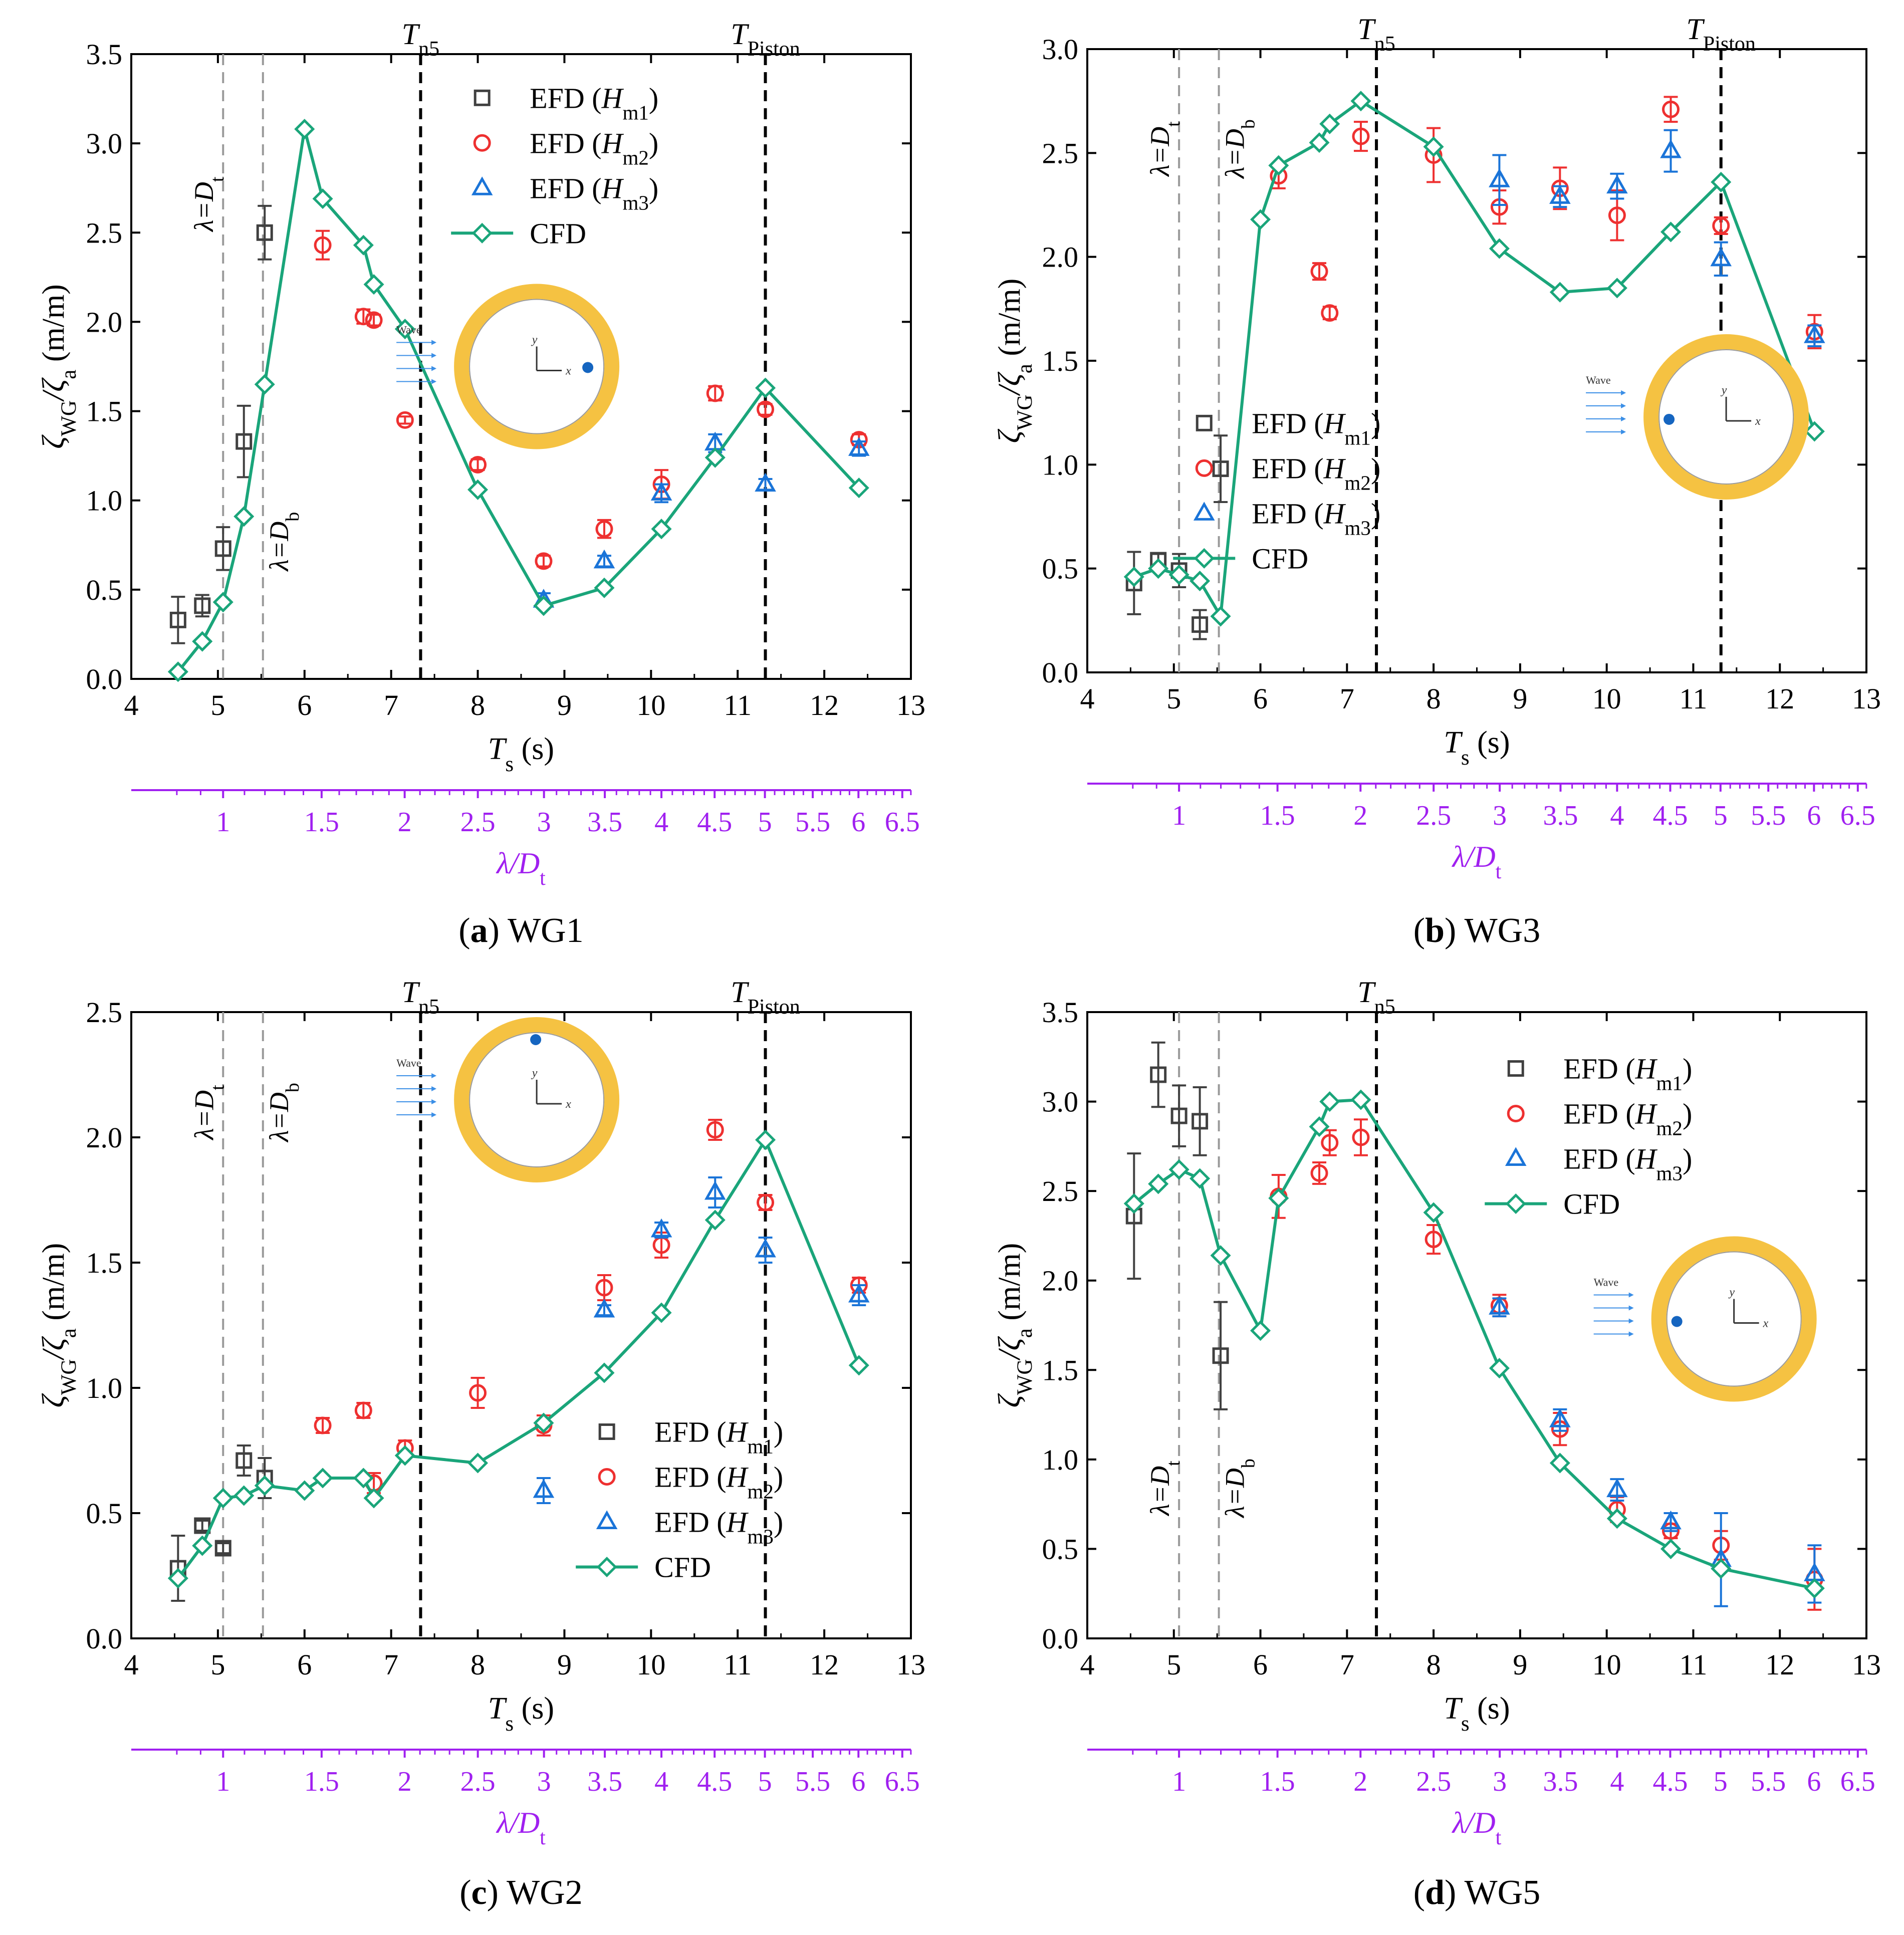 The height and width of the screenshot is (1935, 1904). I want to click on wave-gauge-dot, so click(588, 367).